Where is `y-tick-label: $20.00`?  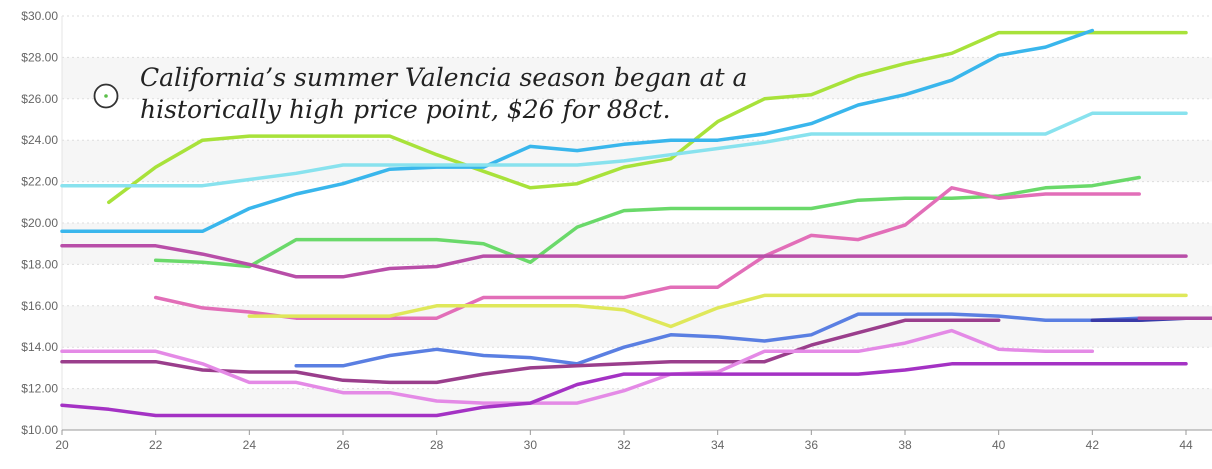
y-tick-label: $20.00 is located at coordinates (39, 223).